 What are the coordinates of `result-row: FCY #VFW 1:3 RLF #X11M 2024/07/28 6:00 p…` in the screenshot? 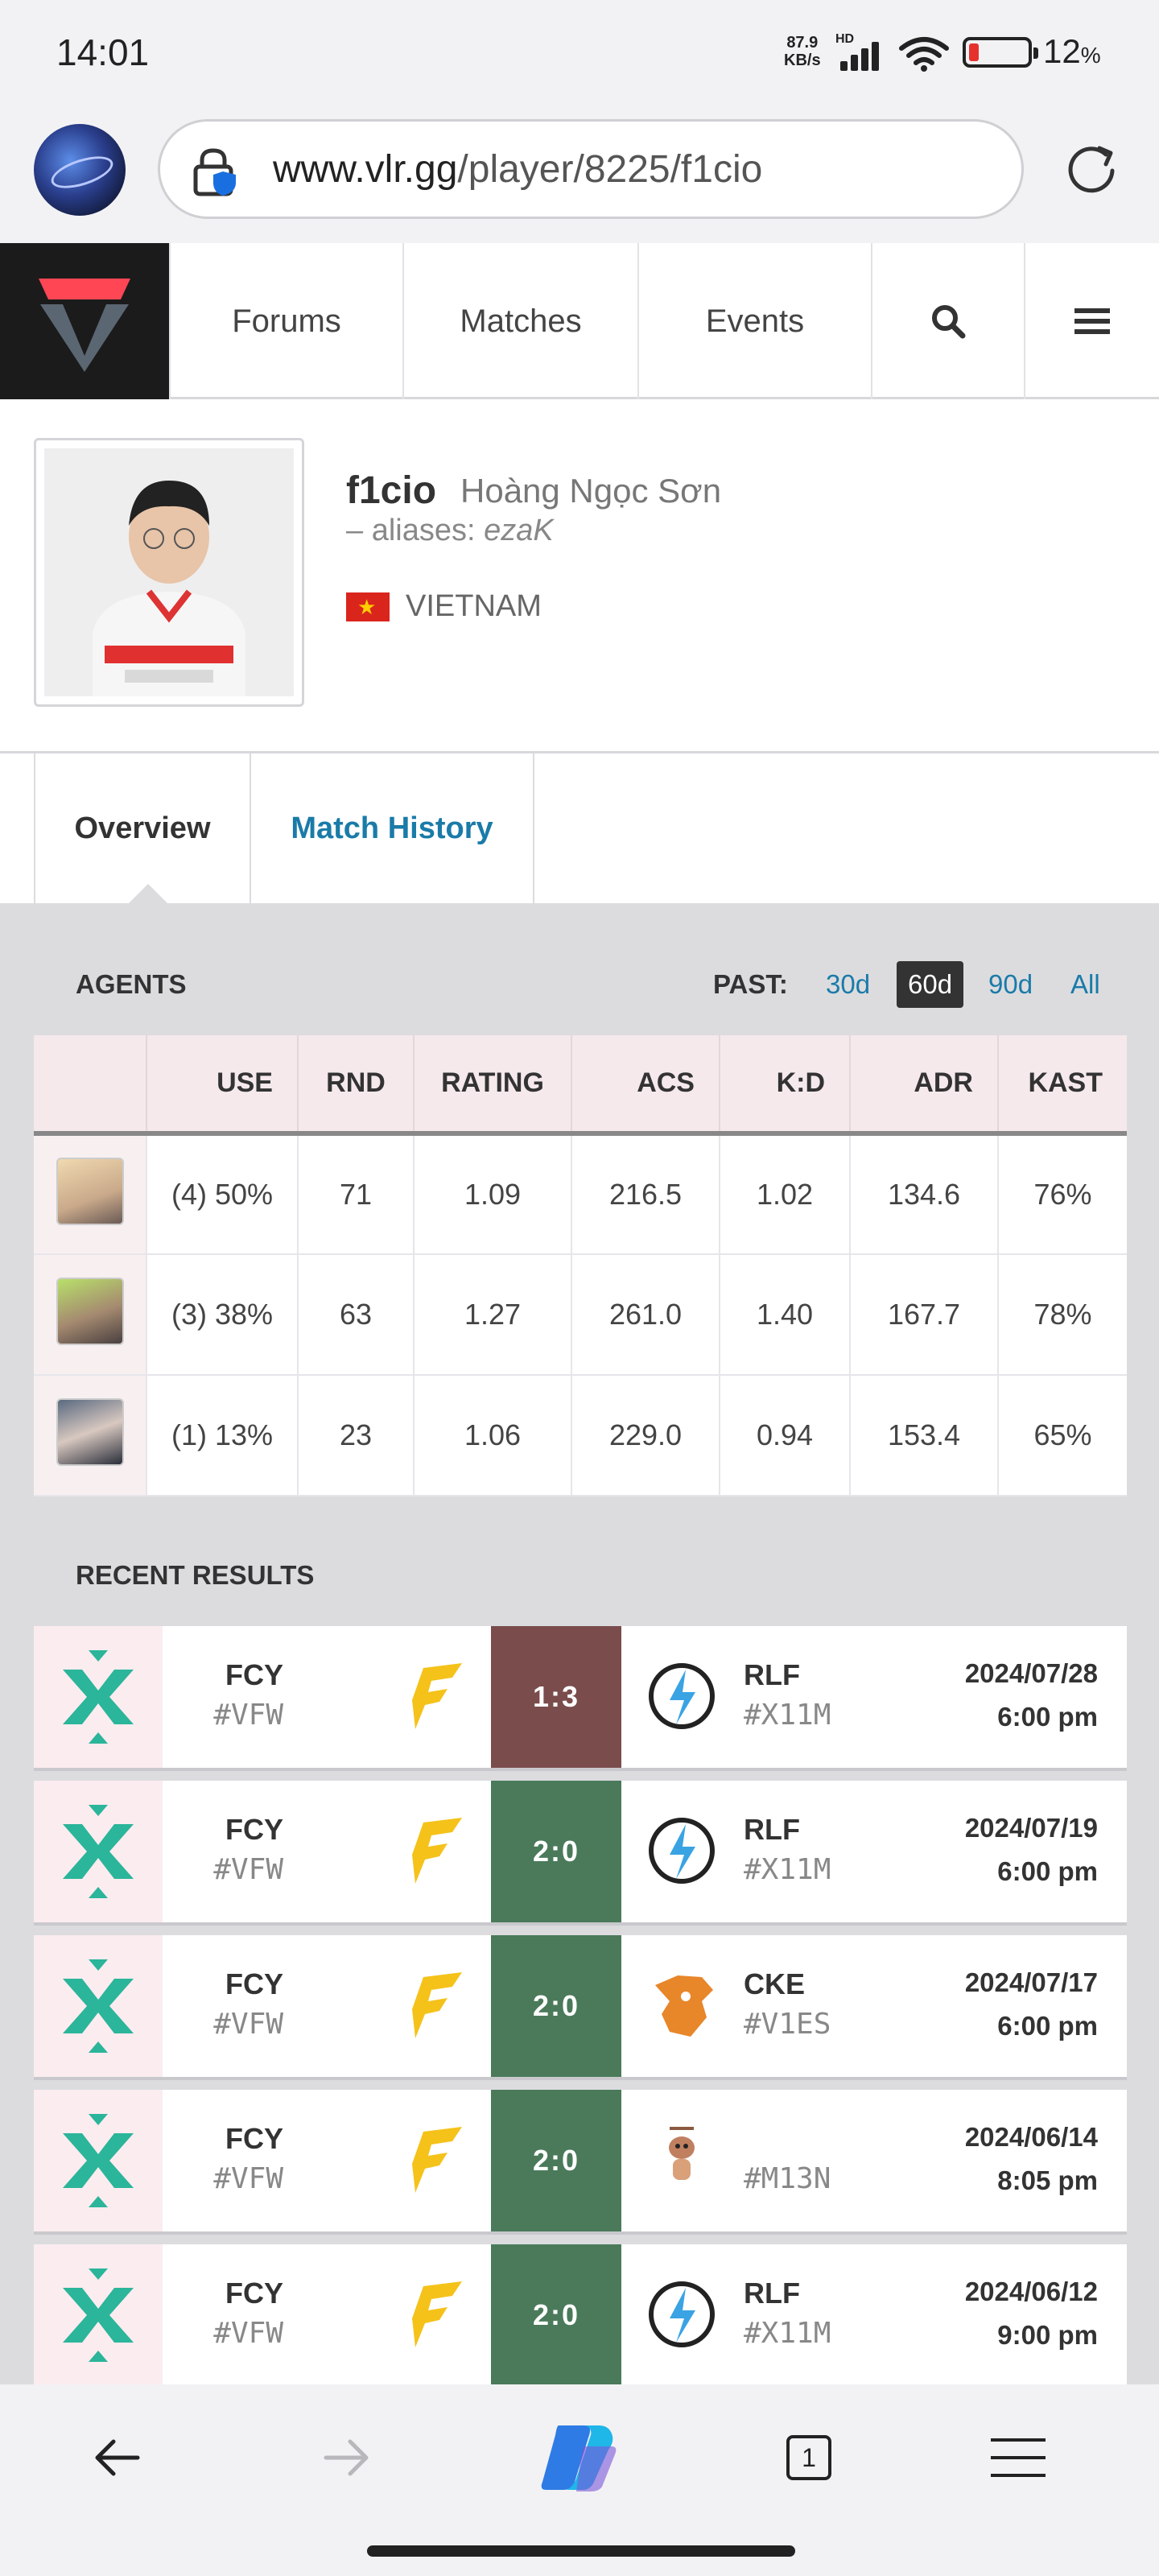 It's located at (580, 1698).